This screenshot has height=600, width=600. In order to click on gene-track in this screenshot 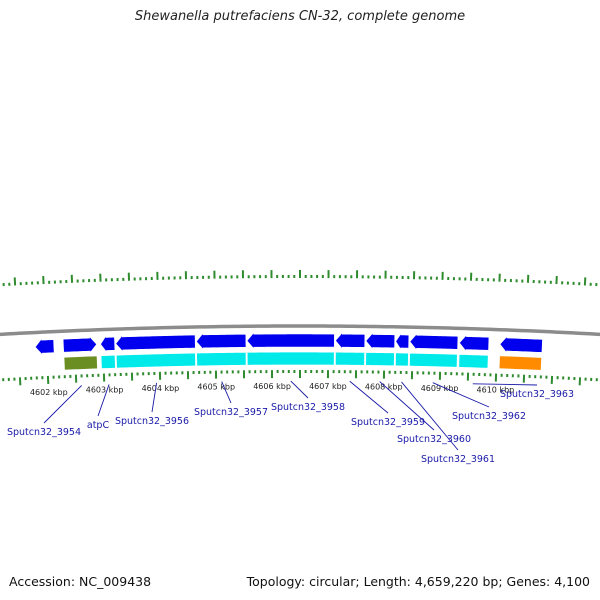, I will do `click(288, 351)`.